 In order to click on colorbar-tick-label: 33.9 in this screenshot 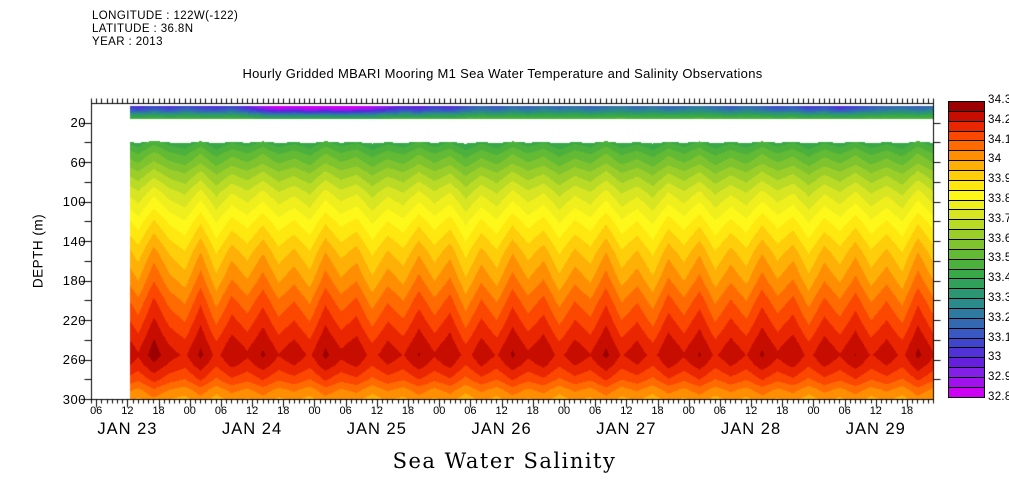, I will do `click(998, 179)`.